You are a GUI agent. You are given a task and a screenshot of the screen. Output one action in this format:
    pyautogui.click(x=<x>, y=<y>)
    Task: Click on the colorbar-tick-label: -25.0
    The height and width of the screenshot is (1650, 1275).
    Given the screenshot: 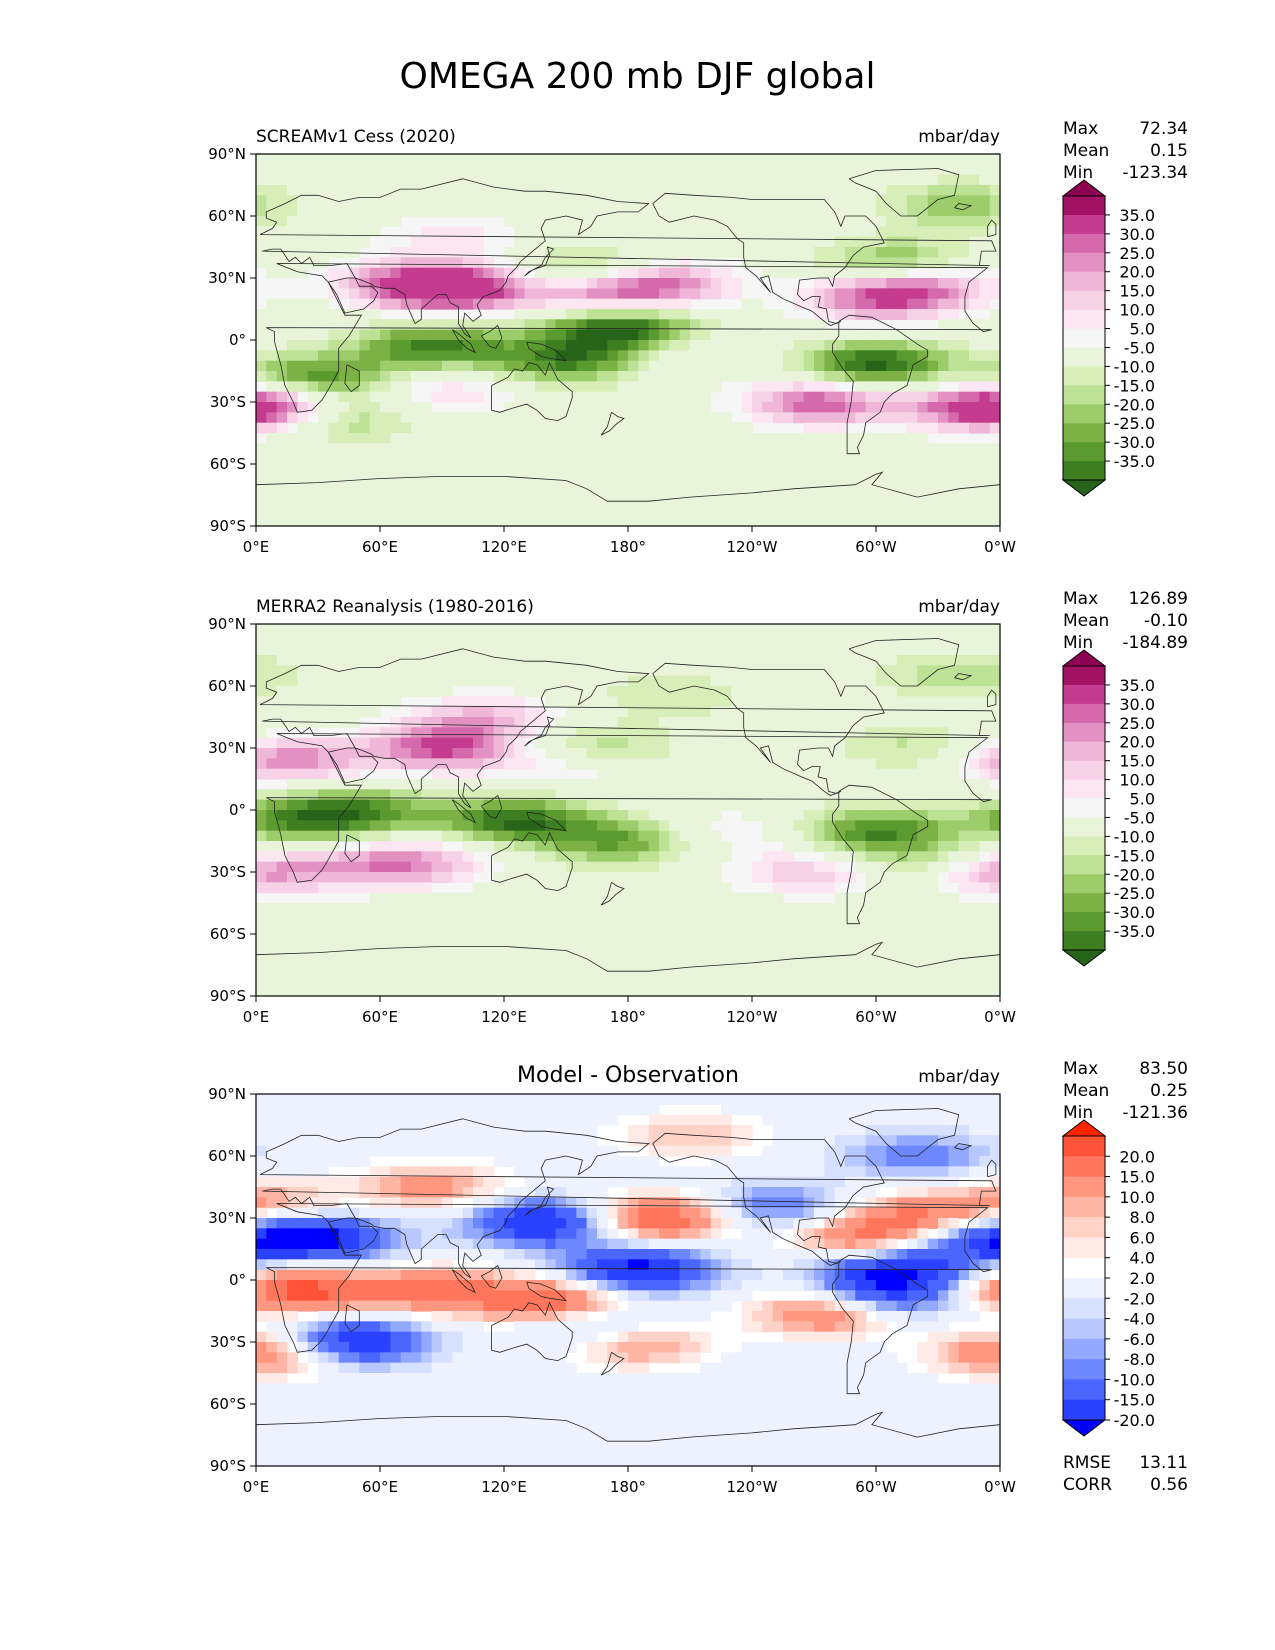 What is the action you would take?
    pyautogui.click(x=1134, y=423)
    